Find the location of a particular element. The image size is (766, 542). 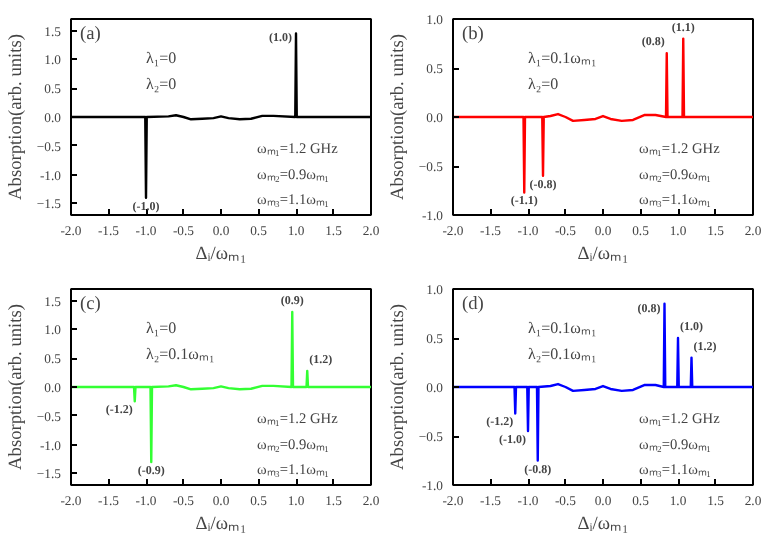

chart-title: (d) is located at coordinates (473, 304).